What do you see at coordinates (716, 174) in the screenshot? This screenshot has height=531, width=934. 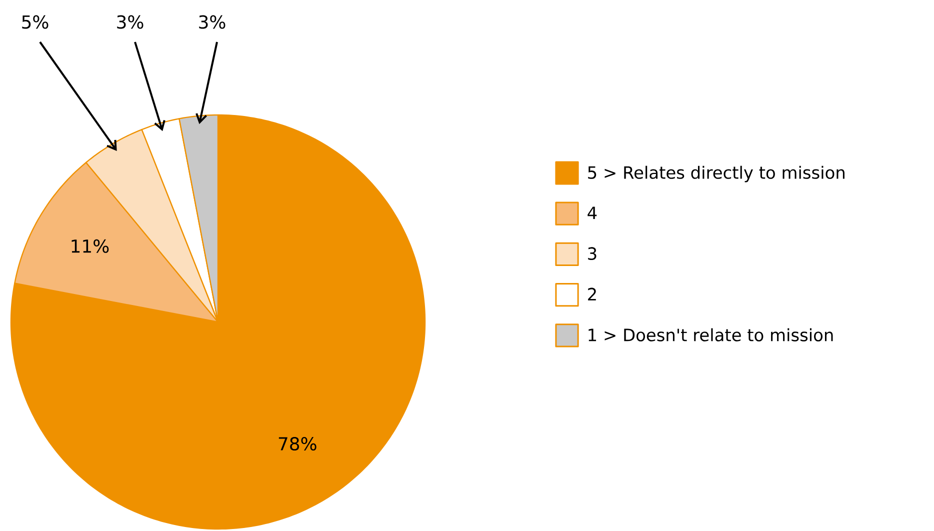 I see `legend-label: 5 > Relates directly to mission` at bounding box center [716, 174].